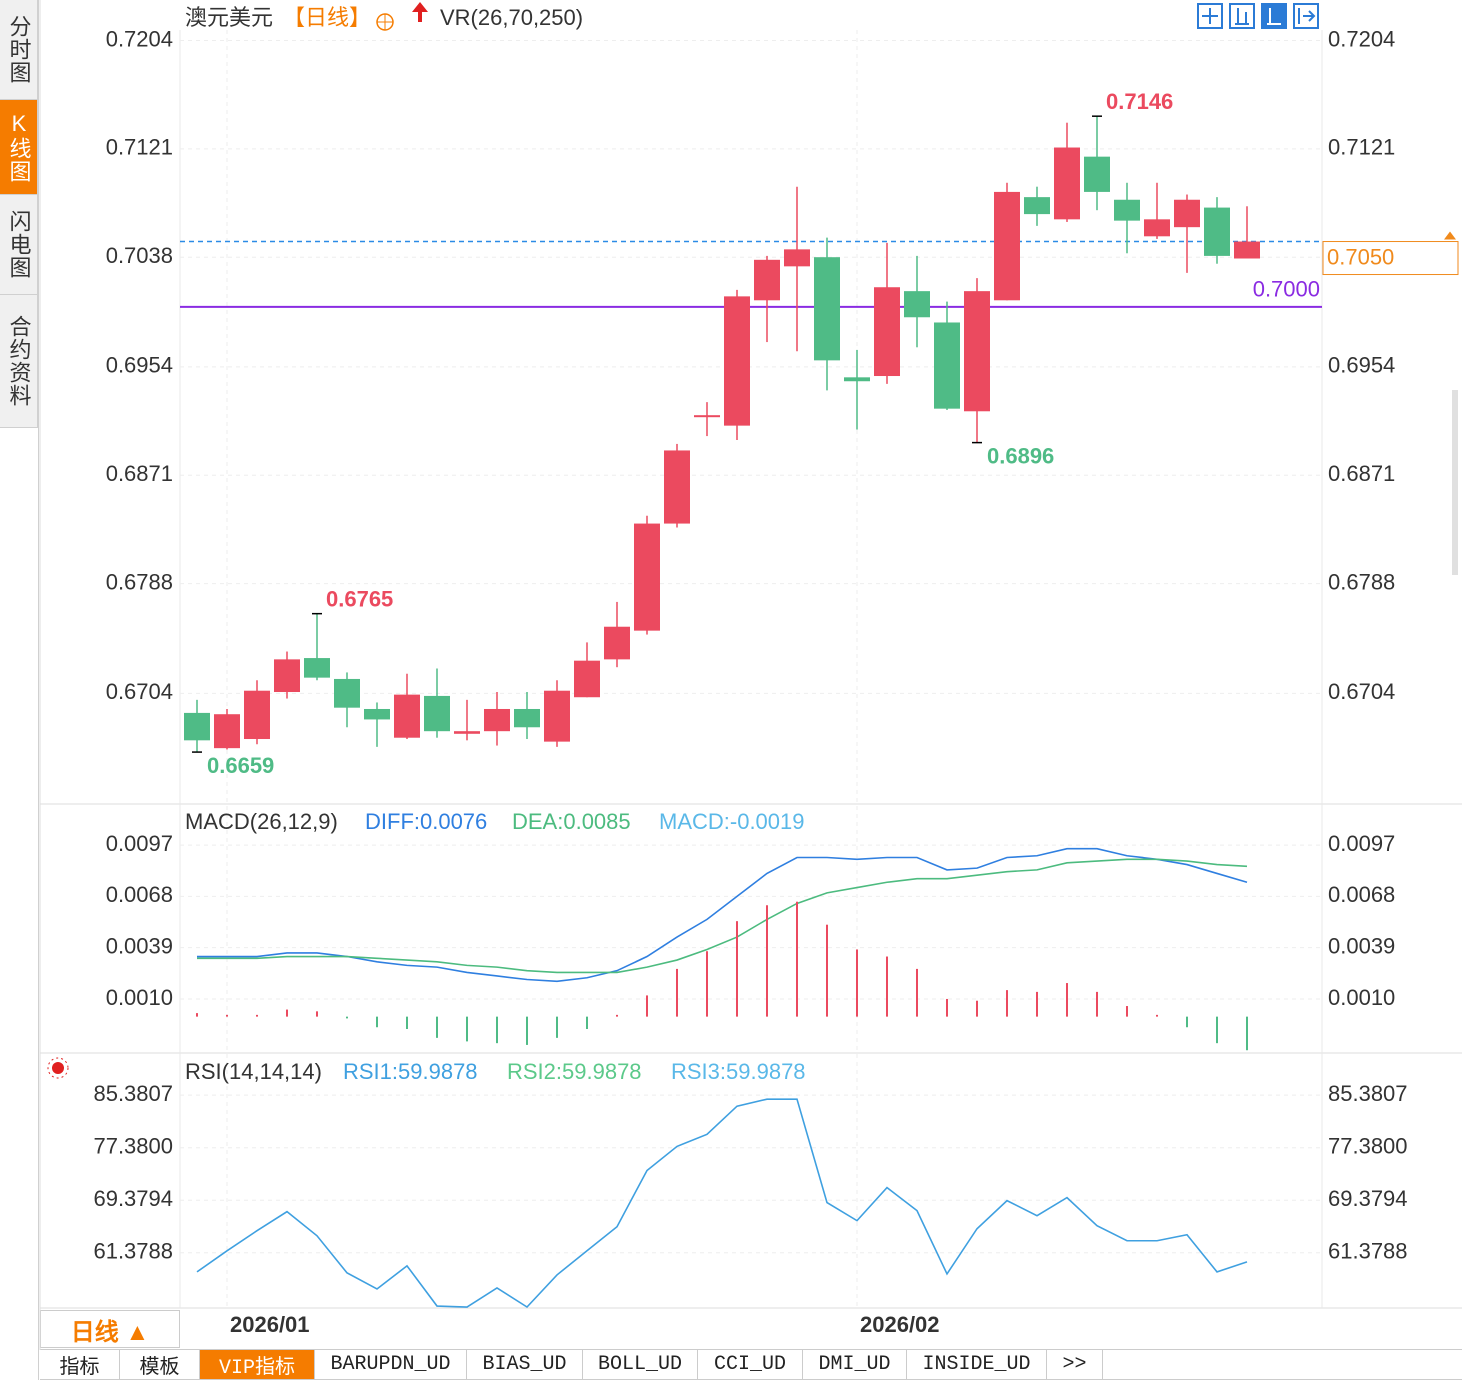 The image size is (1462, 1380). What do you see at coordinates (139, 147) in the screenshot?
I see `y-tick-label: 0.7121` at bounding box center [139, 147].